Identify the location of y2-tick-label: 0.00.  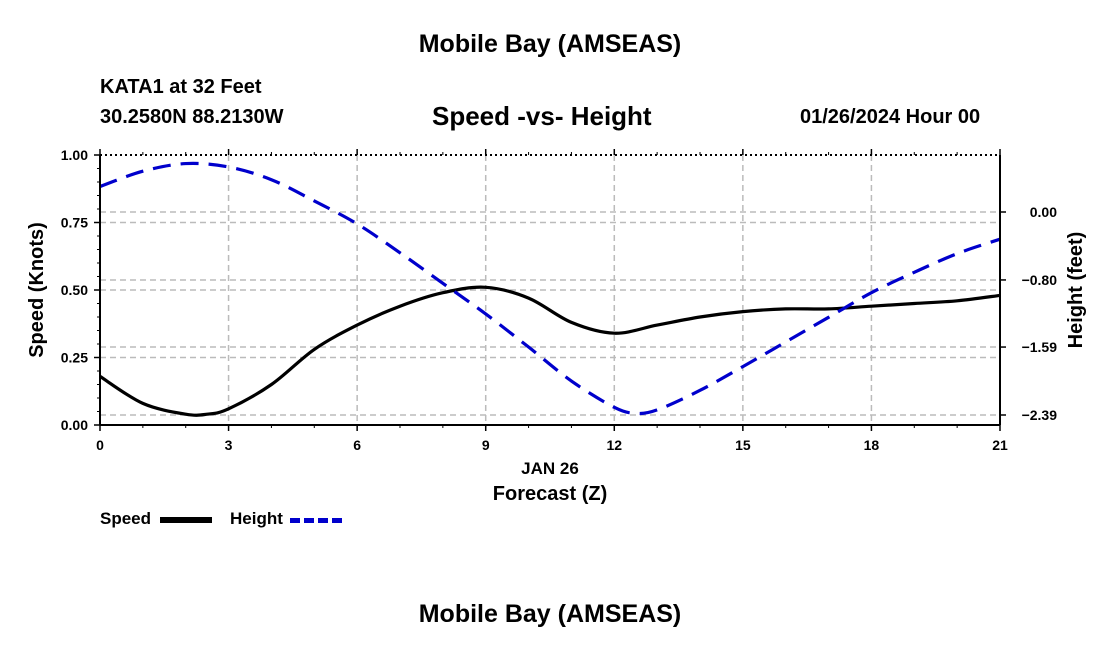
(1043, 212).